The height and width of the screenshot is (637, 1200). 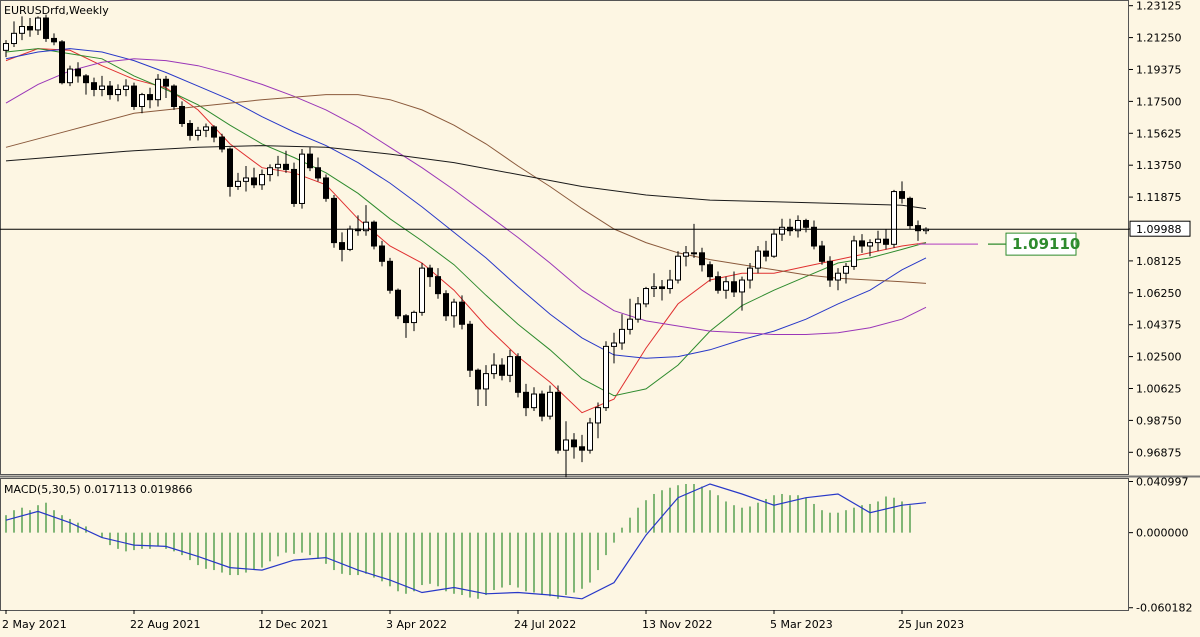 What do you see at coordinates (165, 624) in the screenshot?
I see `time-tick-label: 22 Aug 2021` at bounding box center [165, 624].